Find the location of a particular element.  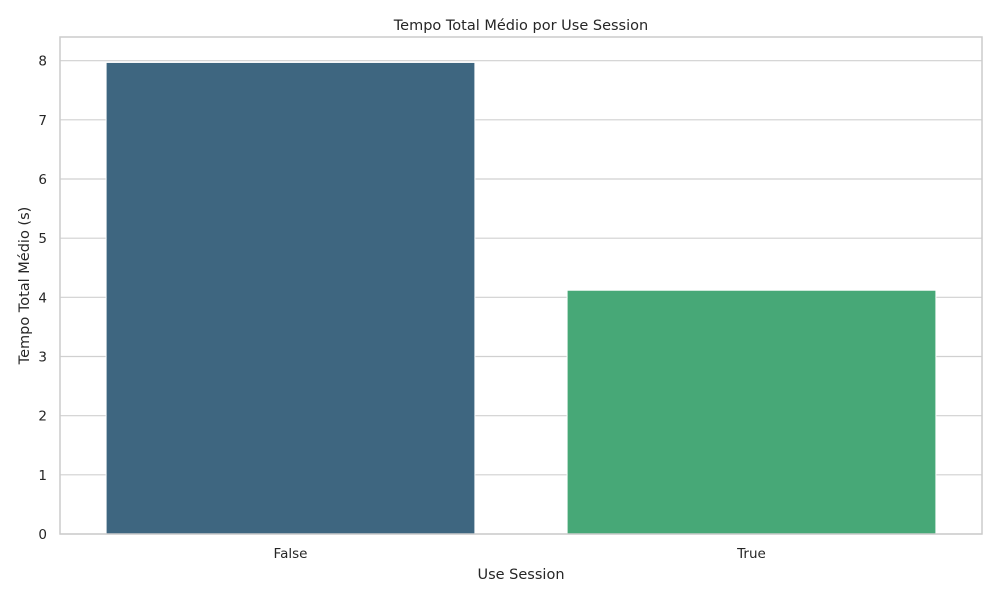

y-tick-labels: 0 1 2 3 4 5 6 7 8 is located at coordinates (42, 298).